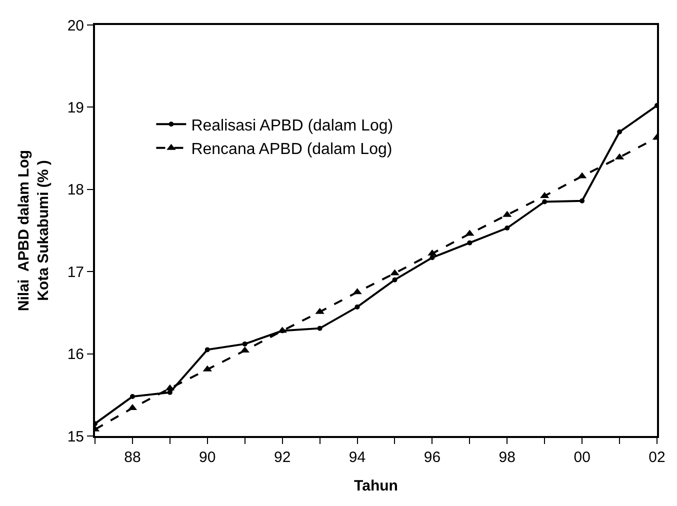 The width and height of the screenshot is (677, 506). Describe the element at coordinates (75, 437) in the screenshot. I see `y-tick-label: 15` at that location.